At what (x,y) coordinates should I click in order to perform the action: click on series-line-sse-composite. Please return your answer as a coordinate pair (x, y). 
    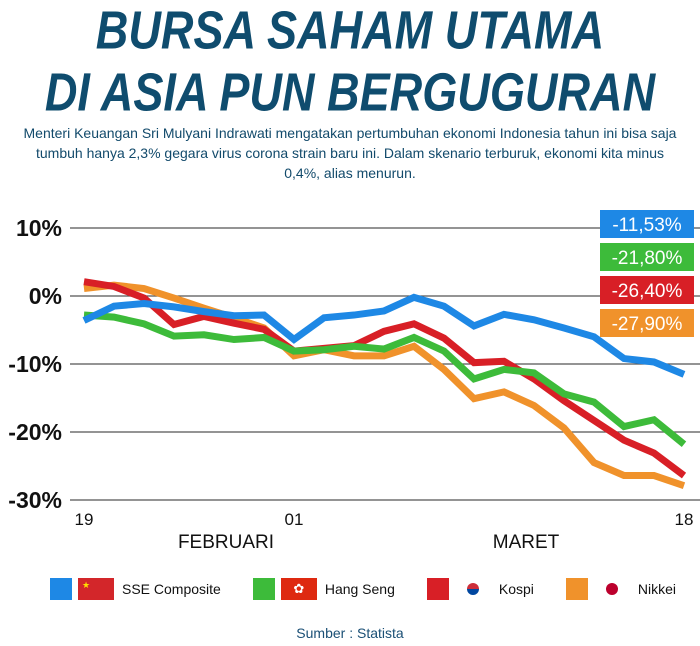
    Looking at the image, I should click on (384, 335).